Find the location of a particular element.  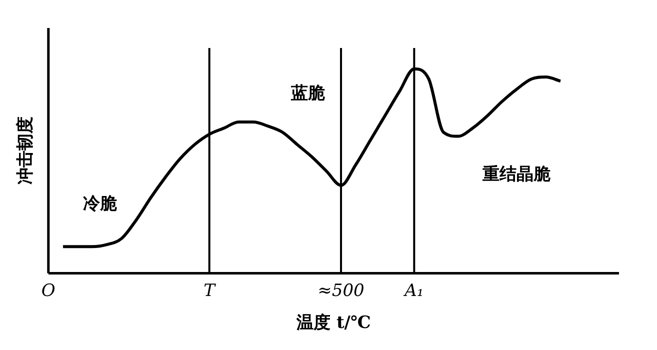

annotation: 蓝脆 is located at coordinates (308, 94).